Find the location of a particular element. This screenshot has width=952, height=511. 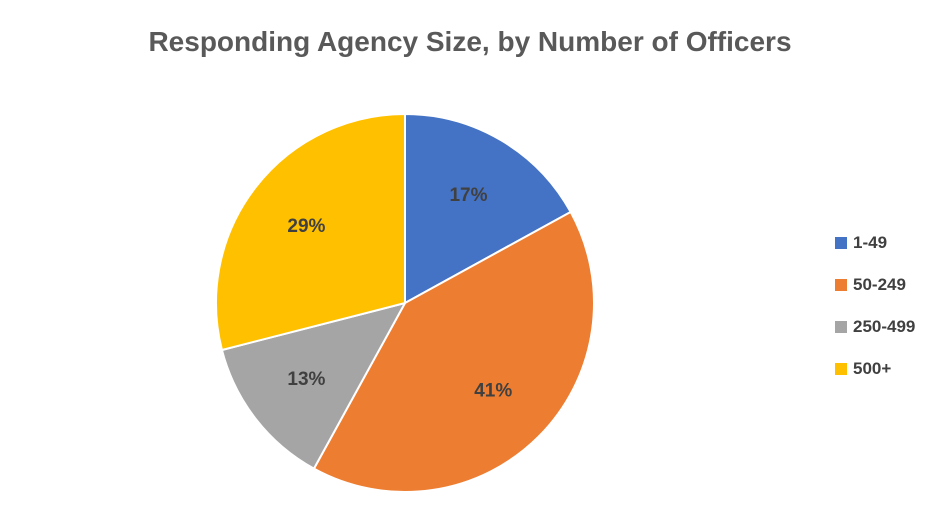

legend: 1-49 50-249 250-499 500+ is located at coordinates (875, 316).